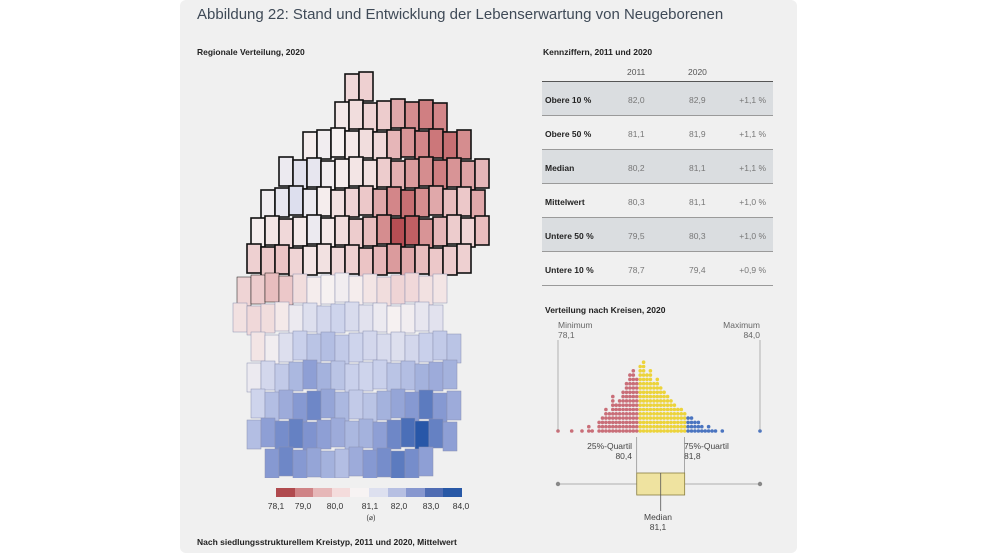 The width and height of the screenshot is (983, 553). What do you see at coordinates (566, 335) in the screenshot?
I see `minimum-value: 78,1` at bounding box center [566, 335].